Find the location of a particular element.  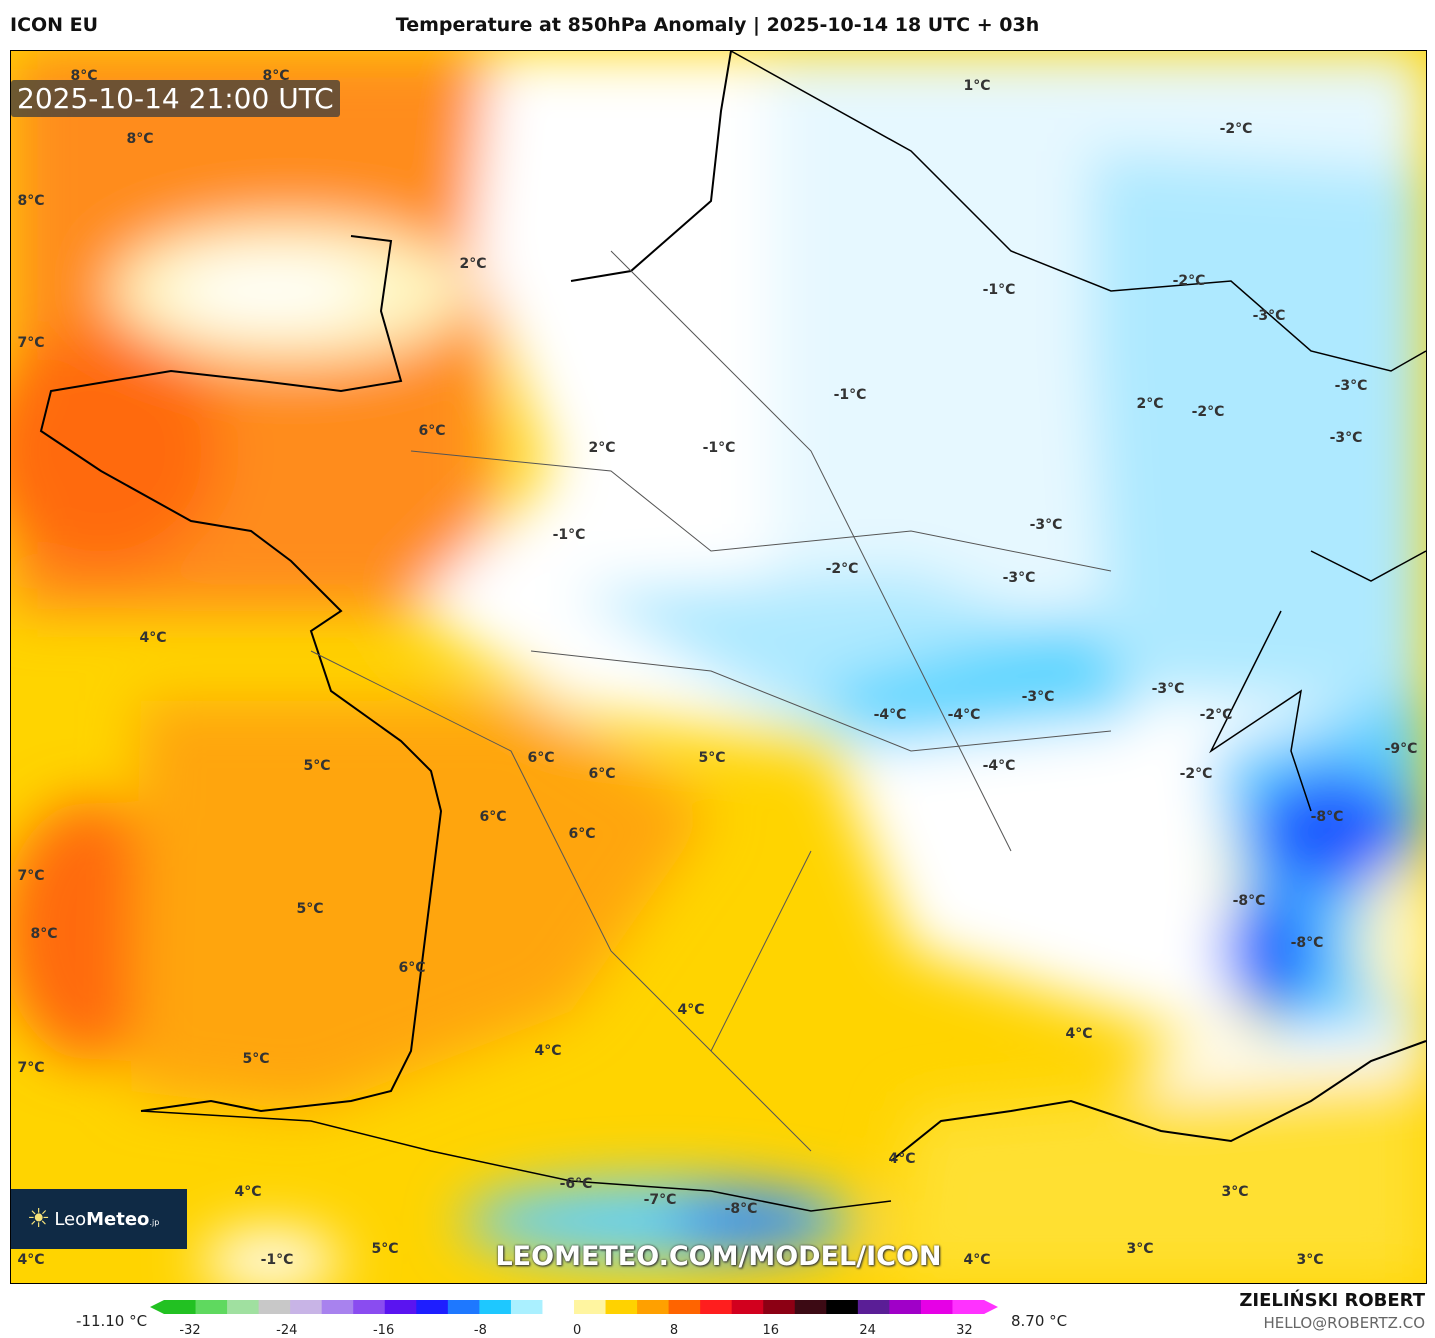

contour-label: 1°C is located at coordinates (977, 86).